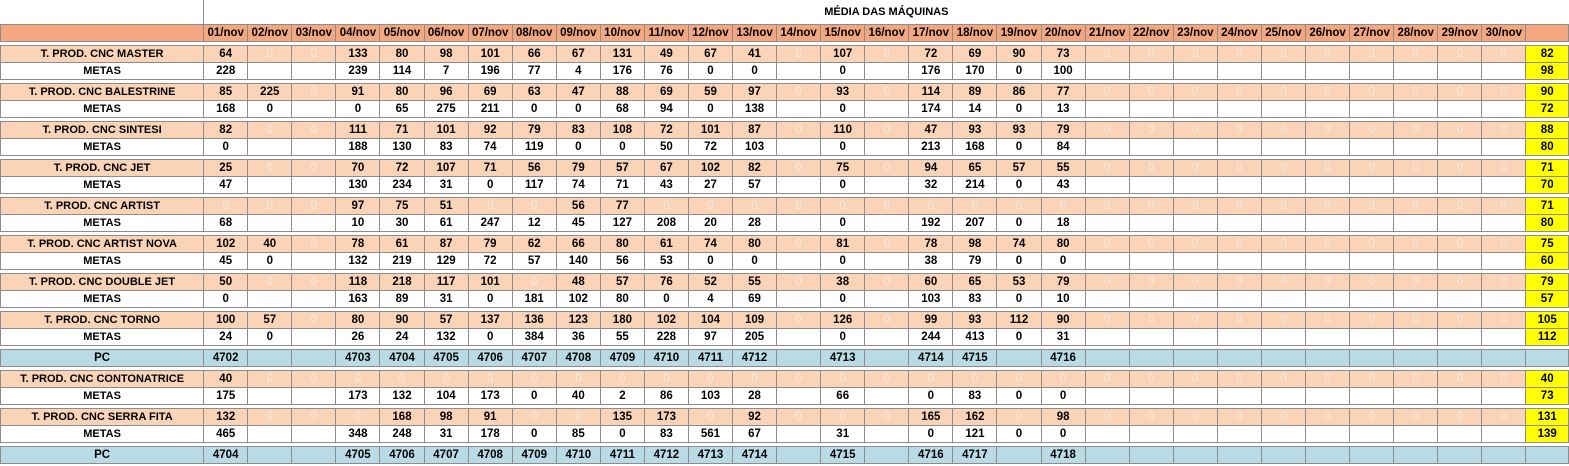 The image size is (1569, 466). Describe the element at coordinates (1504, 32) in the screenshot. I see `date-header-cell: 30/nov` at that location.